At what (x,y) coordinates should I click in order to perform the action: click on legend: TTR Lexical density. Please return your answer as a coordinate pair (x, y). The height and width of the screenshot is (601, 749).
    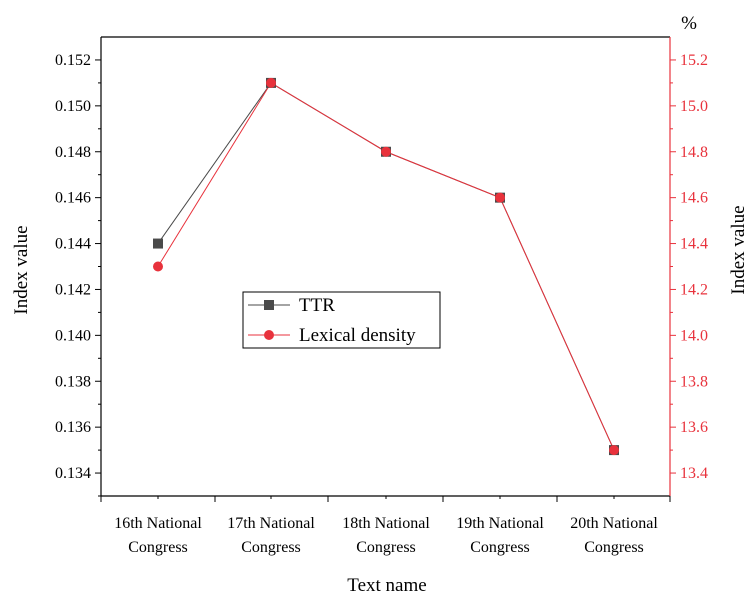
    Looking at the image, I should click on (341, 320).